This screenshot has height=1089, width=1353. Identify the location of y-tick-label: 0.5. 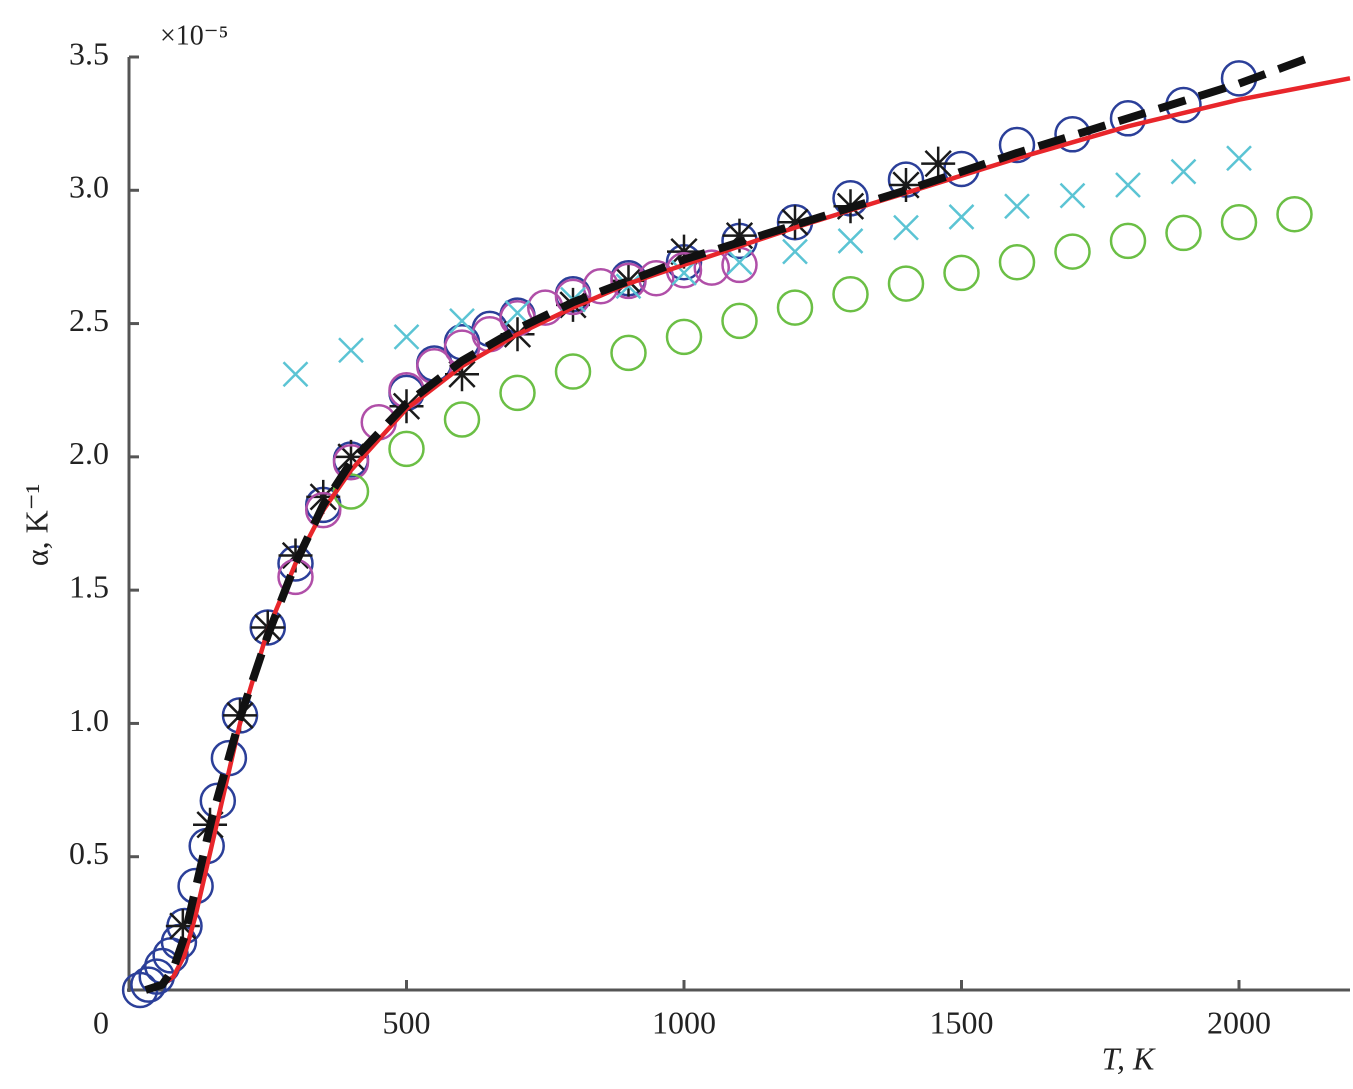
(89, 853).